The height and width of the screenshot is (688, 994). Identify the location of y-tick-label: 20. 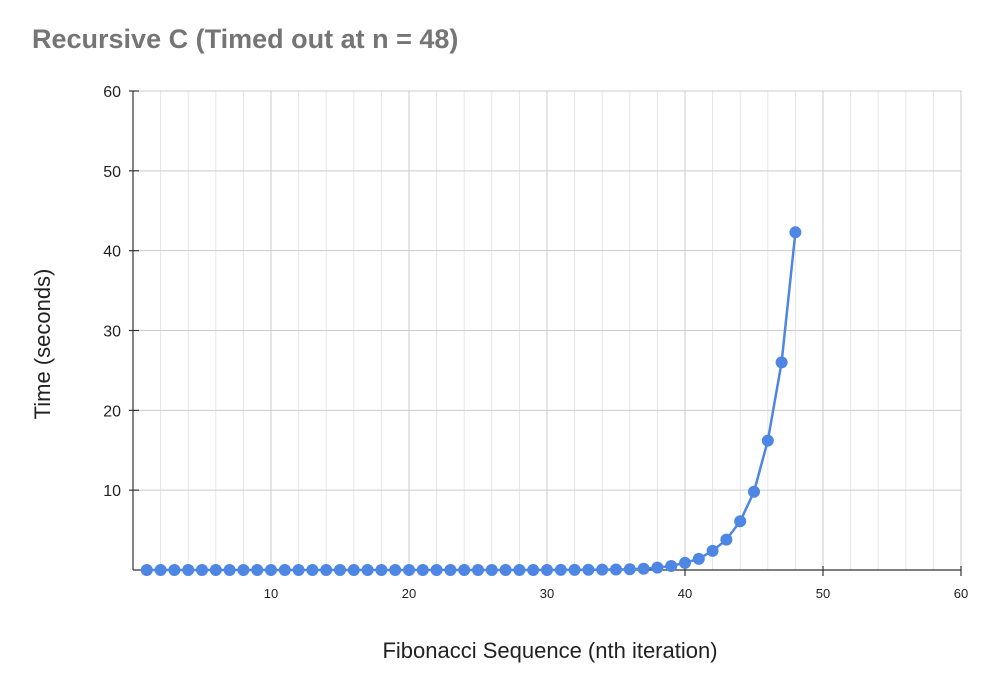
(112, 411).